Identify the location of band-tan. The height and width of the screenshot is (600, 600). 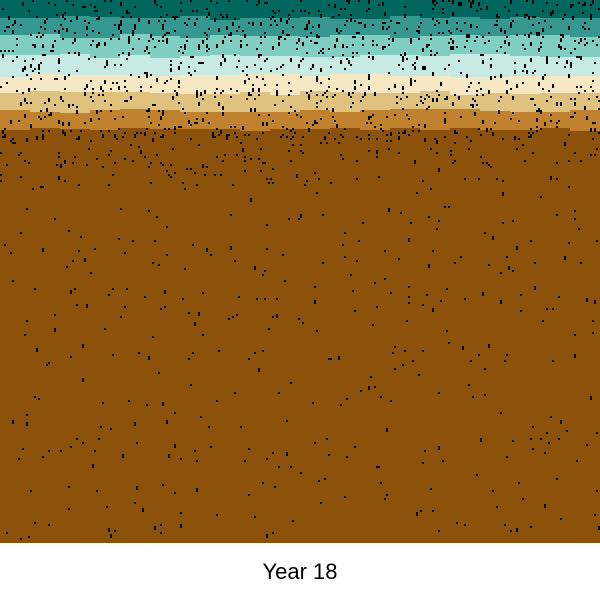
(345, 102).